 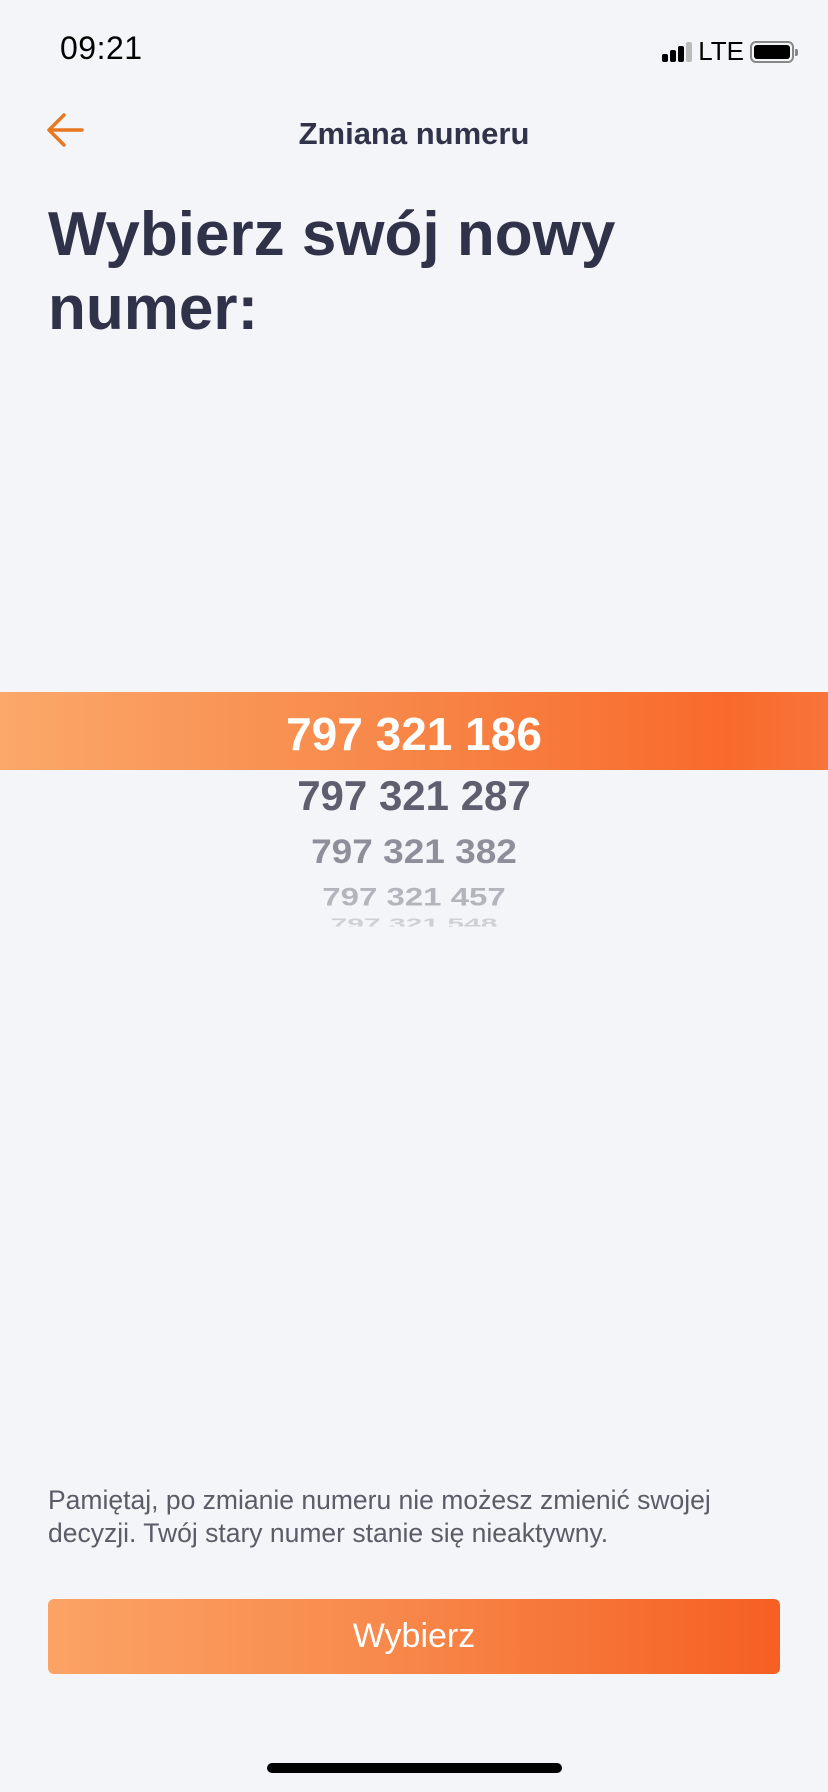 What do you see at coordinates (414, 851) in the screenshot?
I see `picker-item: 797 321 382` at bounding box center [414, 851].